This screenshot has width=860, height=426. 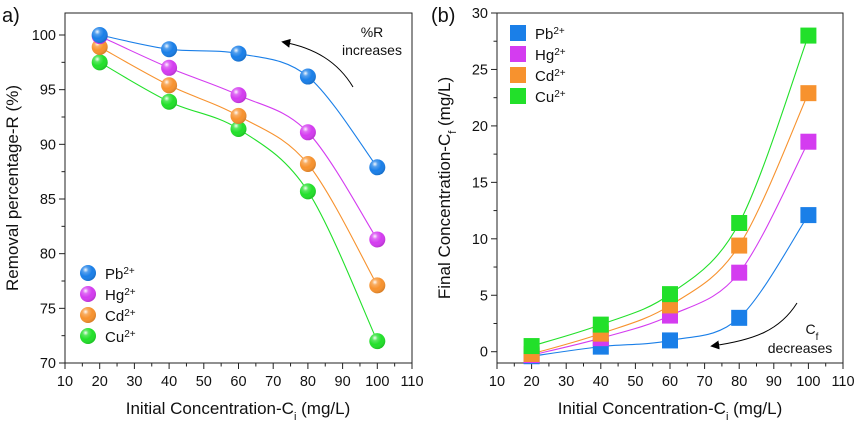 What do you see at coordinates (800, 348) in the screenshot?
I see `annotation-b-line2: decreases` at bounding box center [800, 348].